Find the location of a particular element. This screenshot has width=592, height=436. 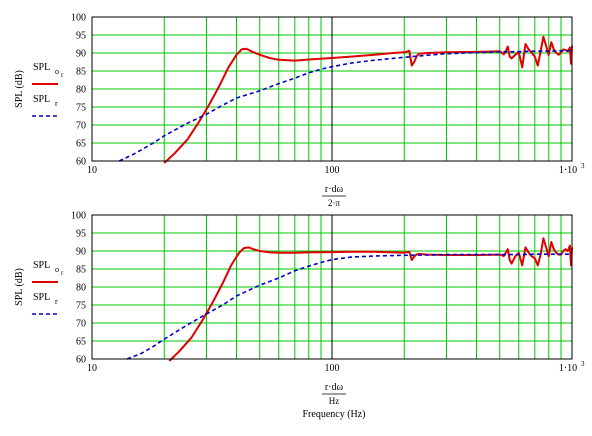

x-axis-label-denominator: Hz is located at coordinates (334, 401).